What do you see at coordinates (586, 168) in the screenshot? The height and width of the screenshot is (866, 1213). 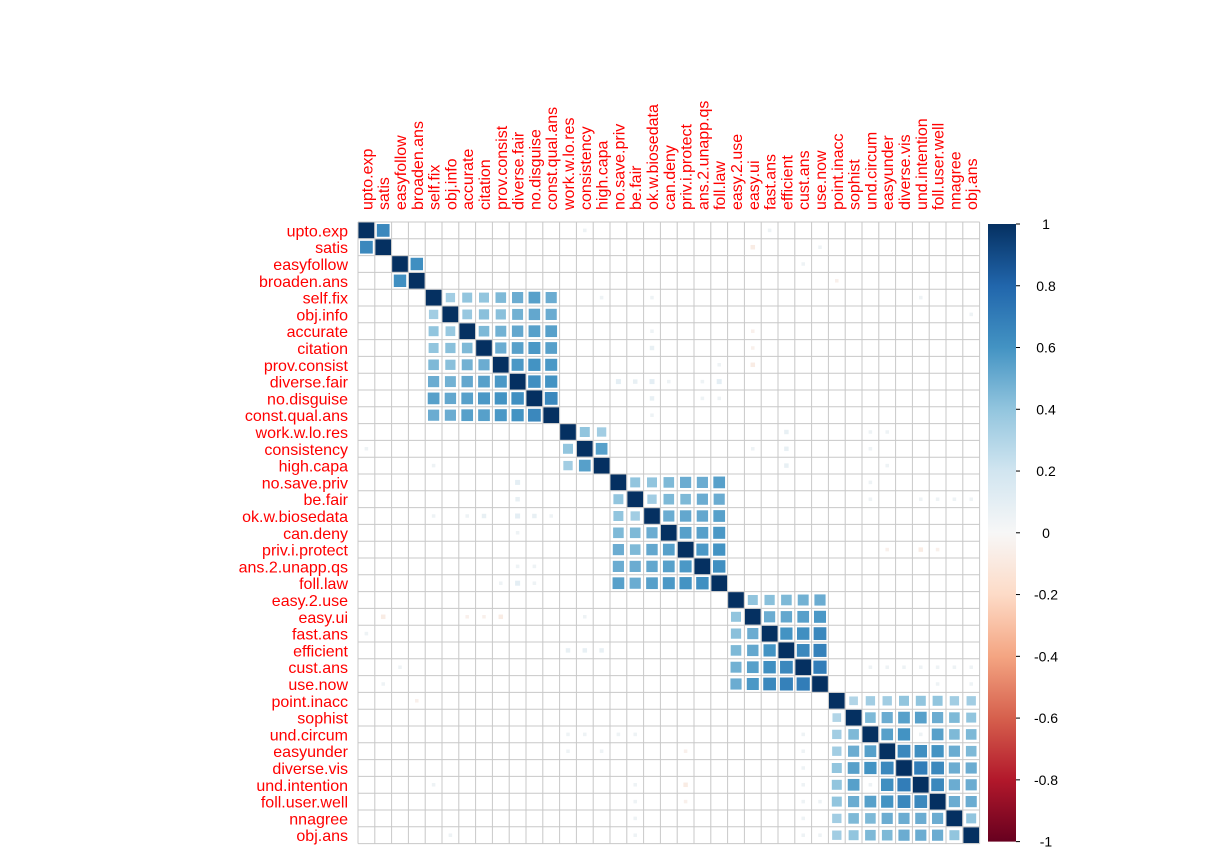 I see `column-label: consistency` at bounding box center [586, 168].